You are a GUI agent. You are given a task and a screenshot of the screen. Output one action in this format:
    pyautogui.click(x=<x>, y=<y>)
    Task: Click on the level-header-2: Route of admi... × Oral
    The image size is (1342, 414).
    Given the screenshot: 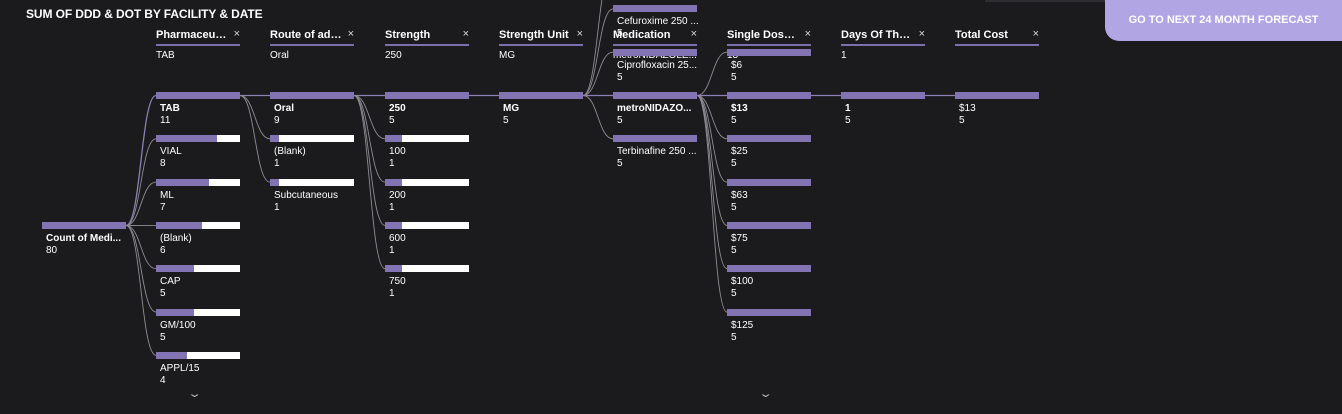 What is the action you would take?
    pyautogui.click(x=312, y=44)
    